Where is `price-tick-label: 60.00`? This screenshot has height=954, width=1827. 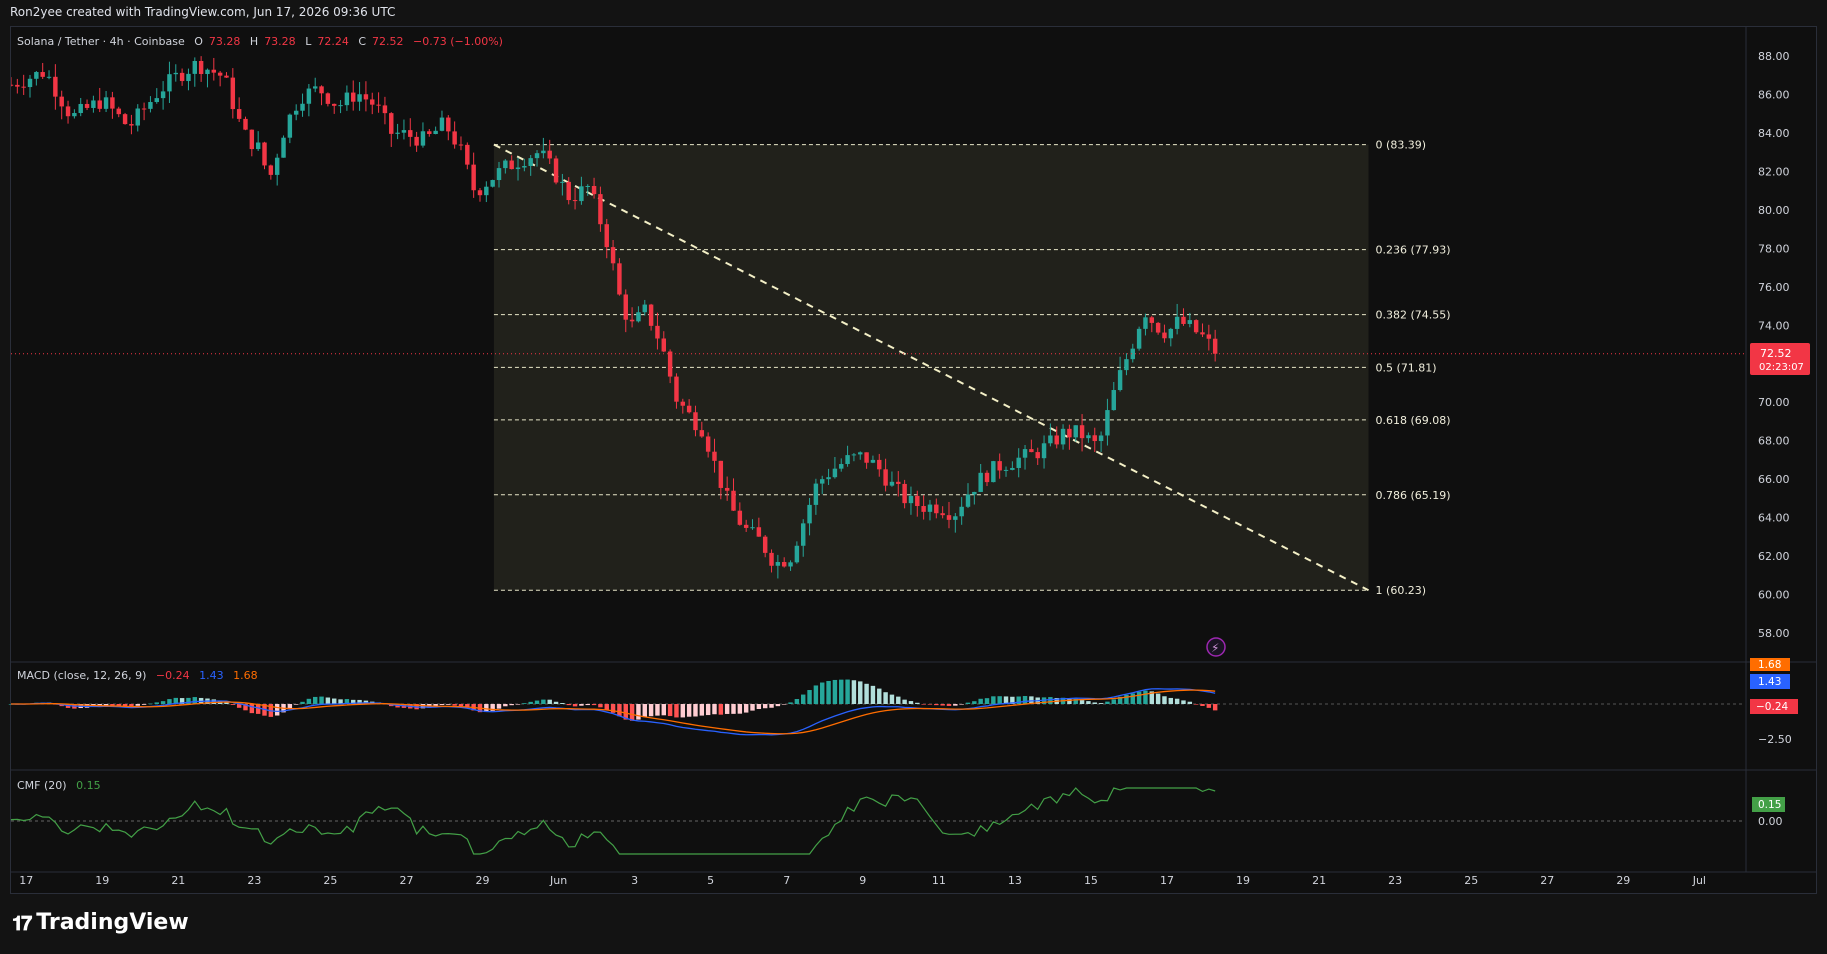
price-tick-label: 60.00 is located at coordinates (1774, 595).